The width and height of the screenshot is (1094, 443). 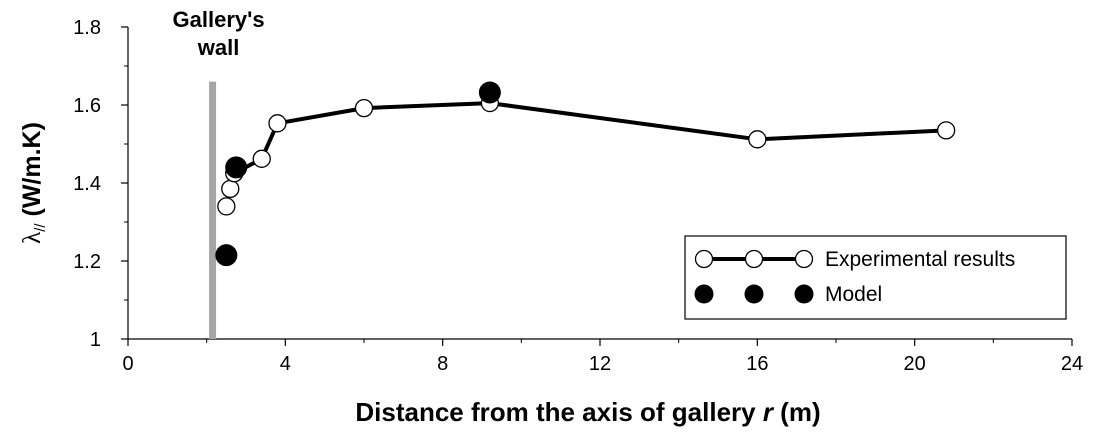 I want to click on x-tick-label: 20, so click(x=915, y=364).